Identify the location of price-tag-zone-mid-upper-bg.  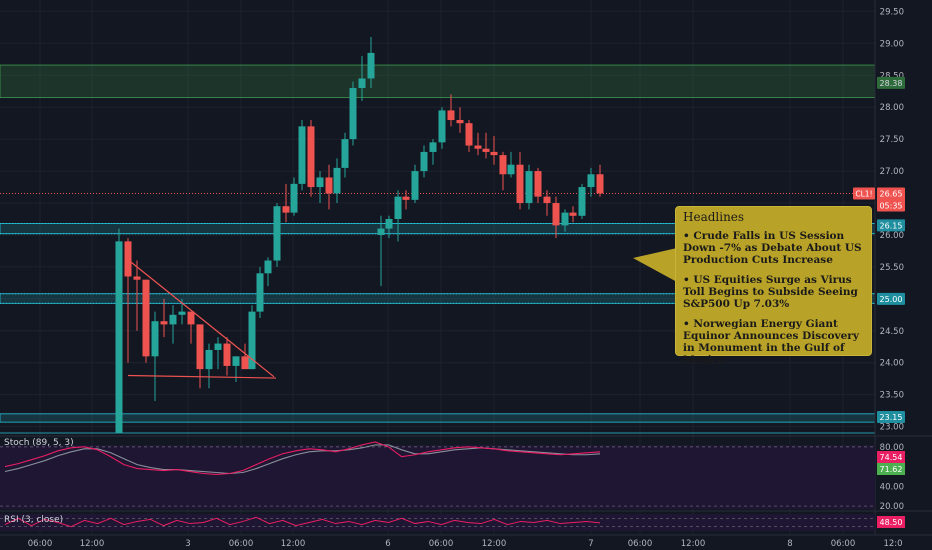
(891, 225).